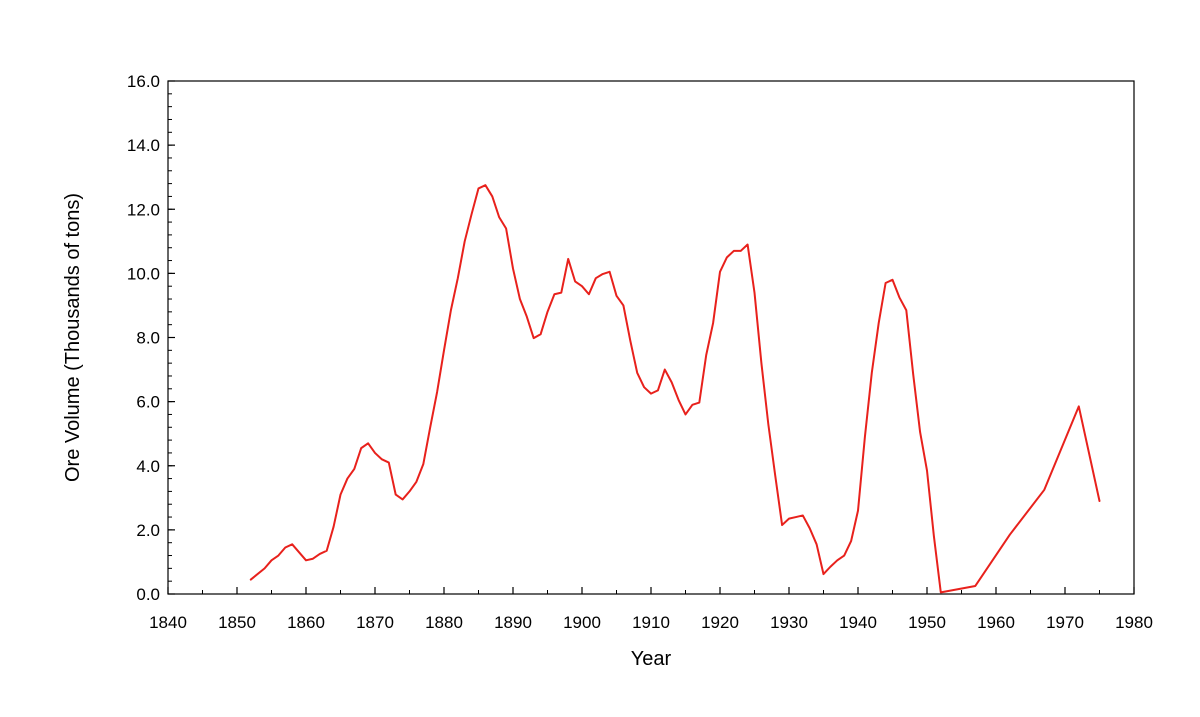 The image size is (1200, 717). What do you see at coordinates (582, 622) in the screenshot?
I see `x-tick-label: 1900` at bounding box center [582, 622].